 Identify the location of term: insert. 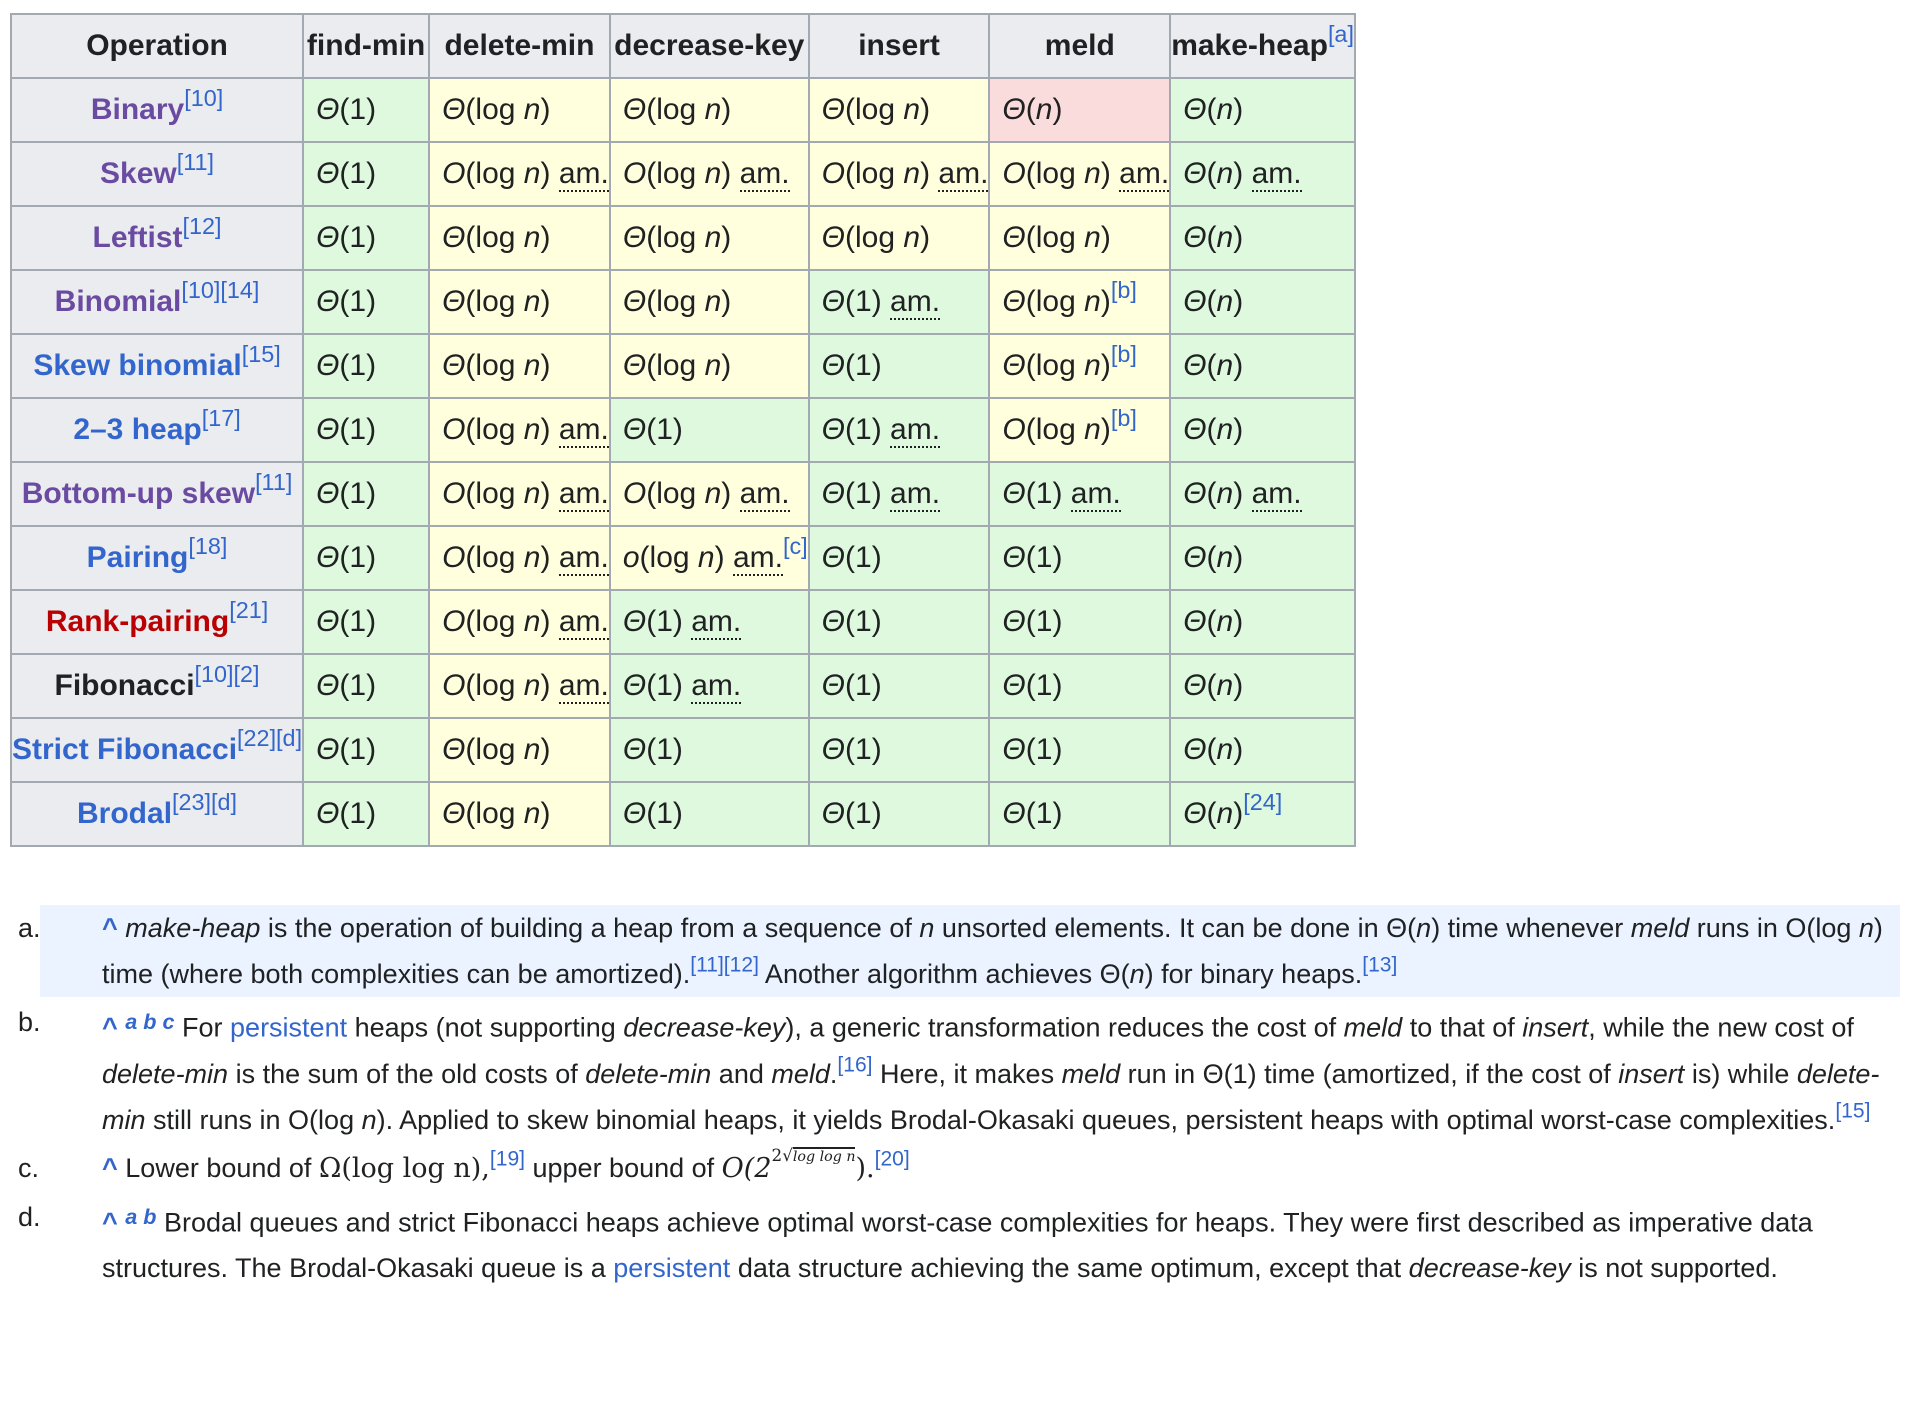
(1651, 1073).